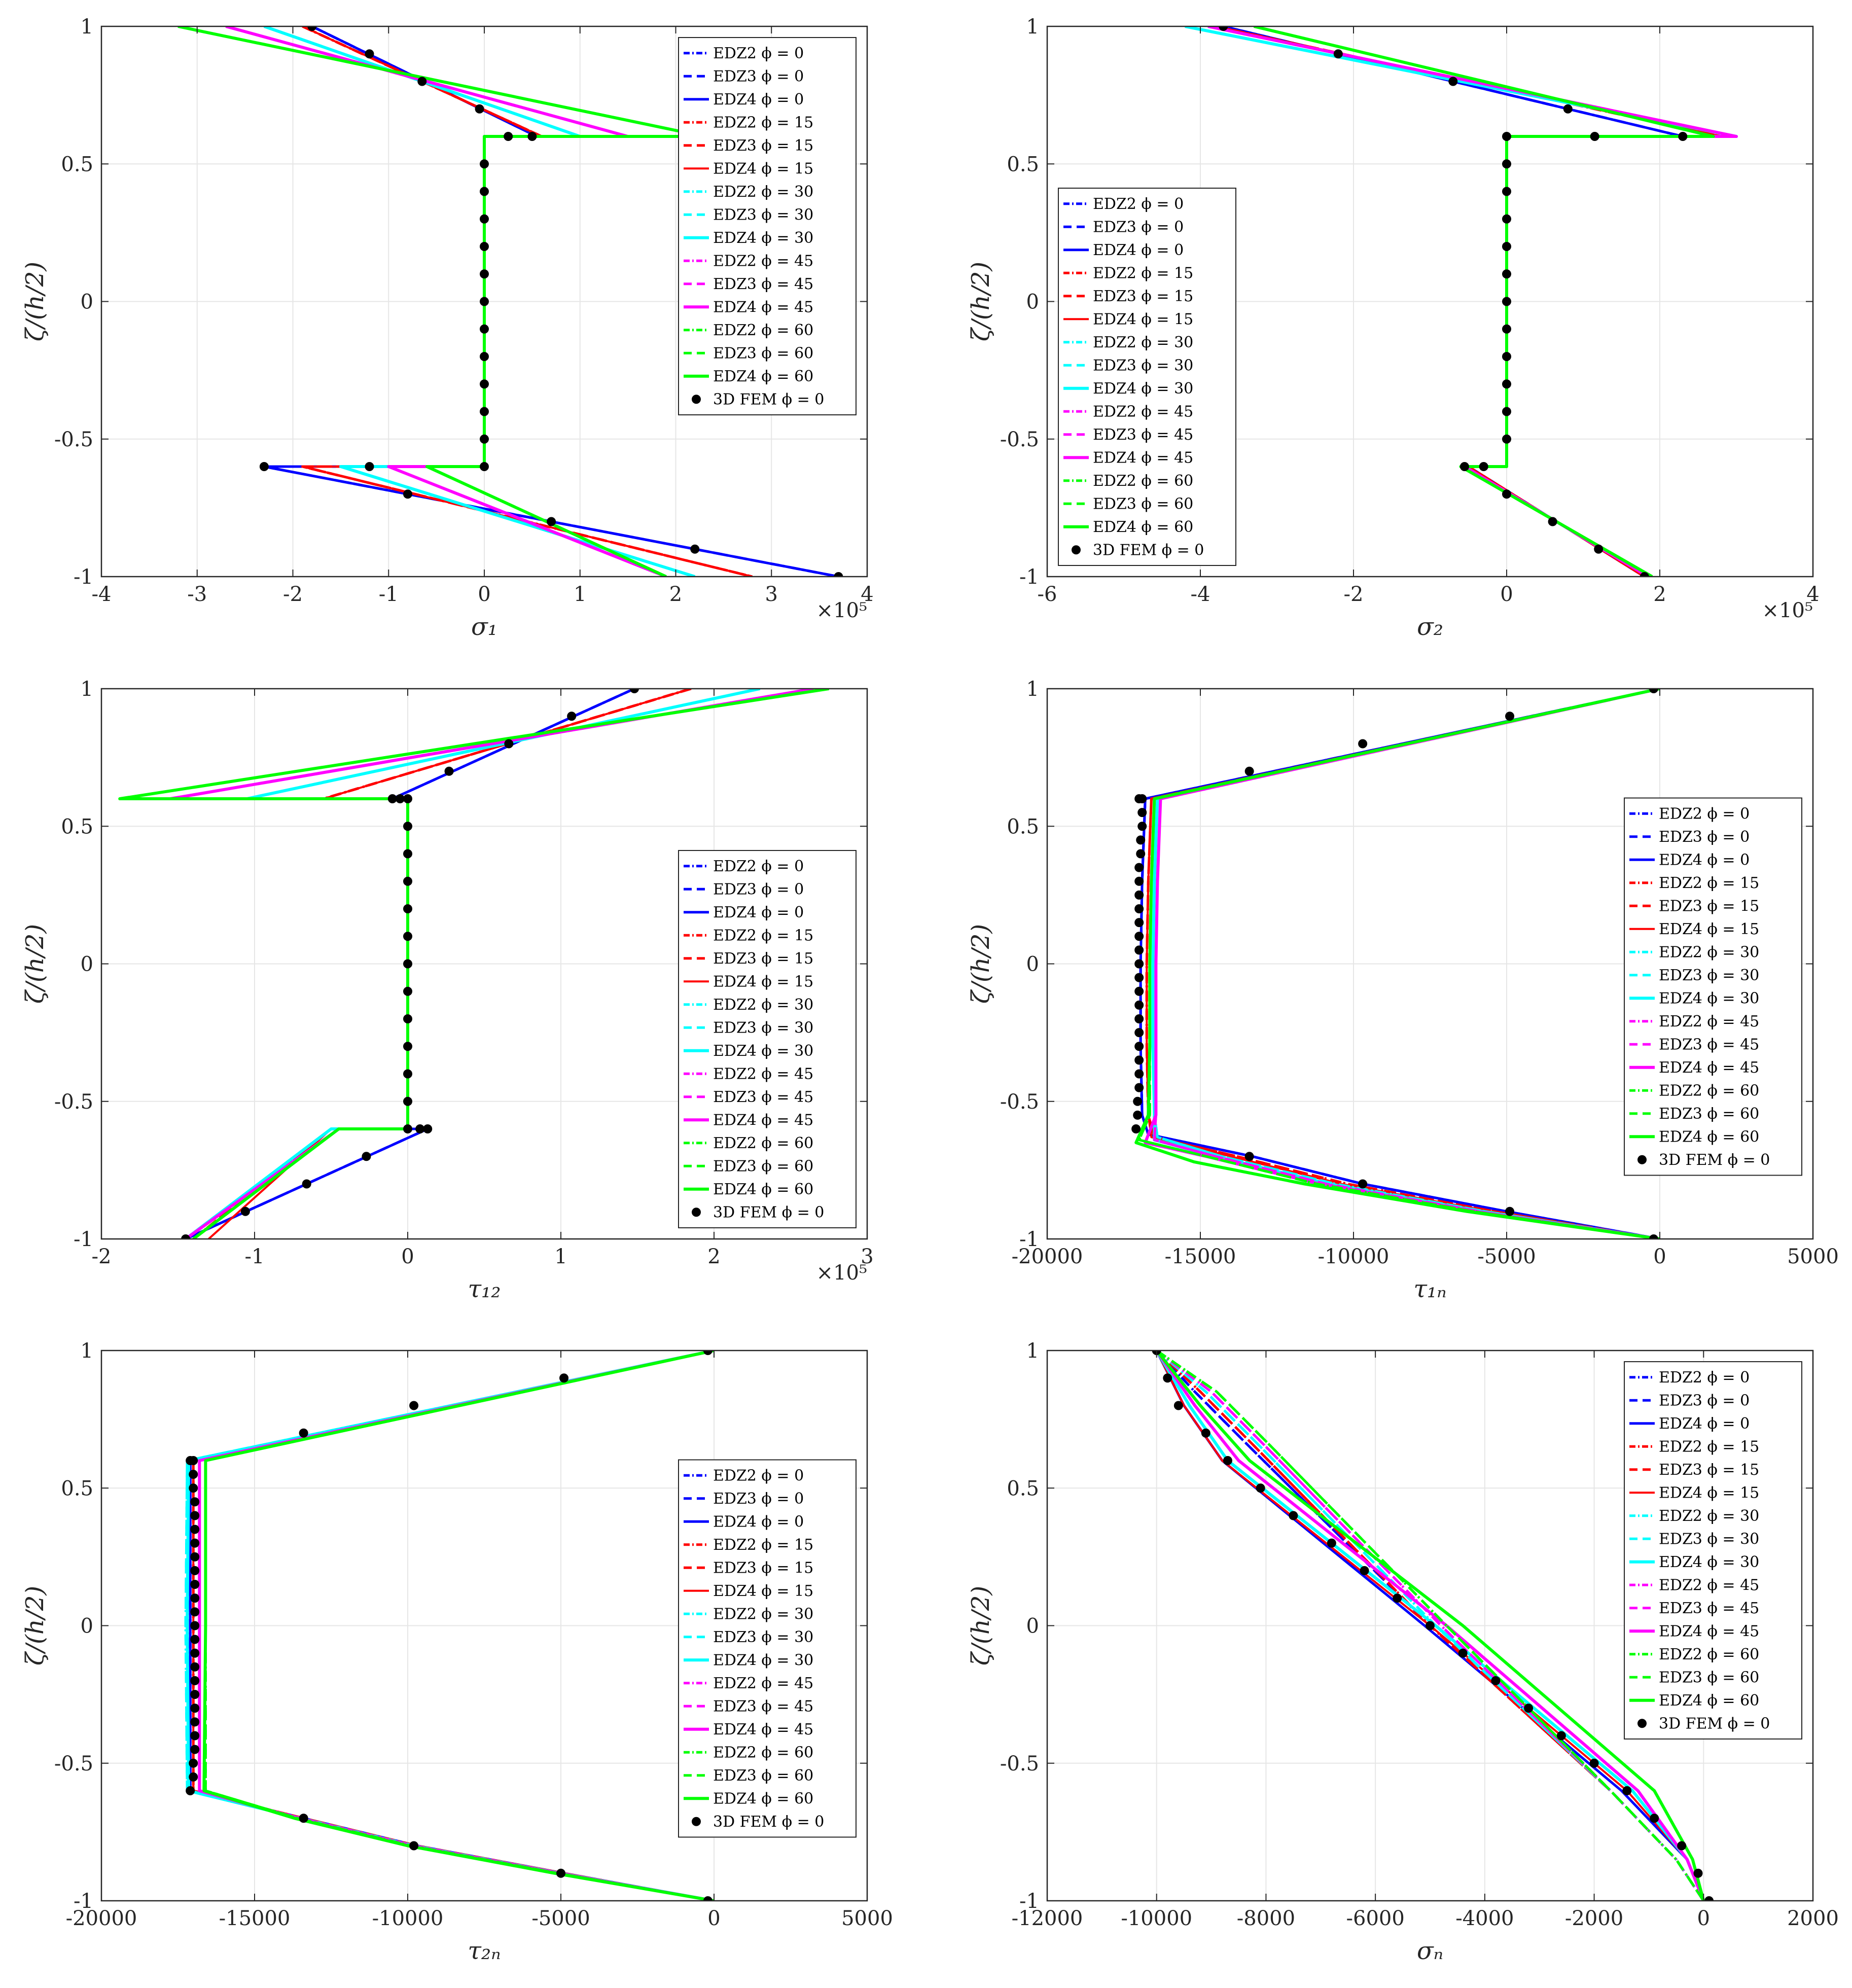 Image resolution: width=1852 pixels, height=1988 pixels. Describe the element at coordinates (1019, 439) in the screenshot. I see `y-tick-label: -0.5` at that location.